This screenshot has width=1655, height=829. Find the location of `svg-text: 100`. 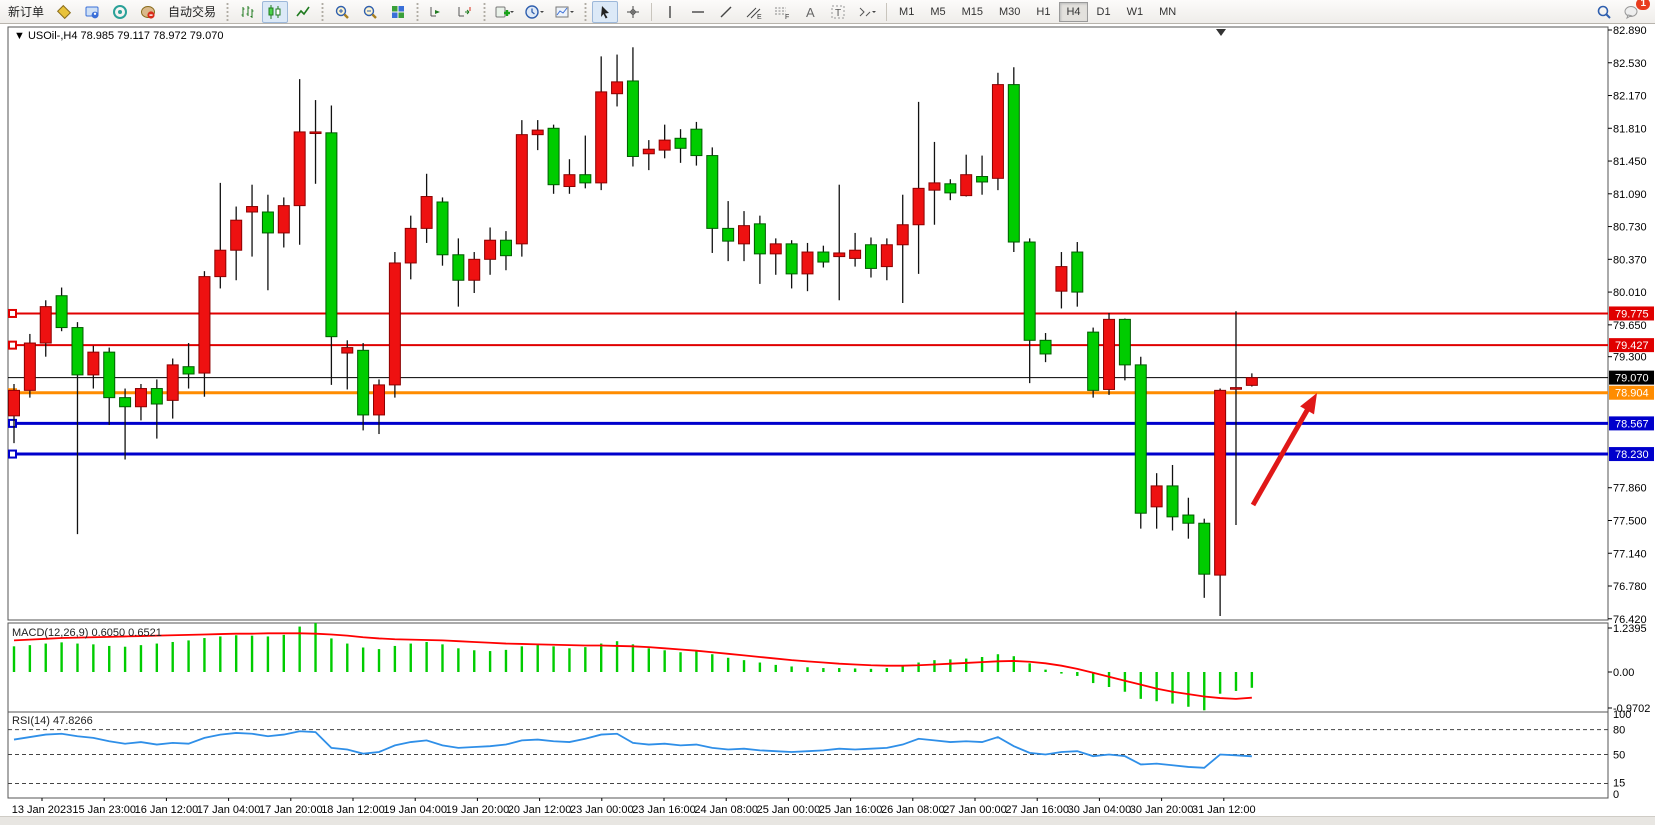

svg-text: 100 is located at coordinates (1622, 715).